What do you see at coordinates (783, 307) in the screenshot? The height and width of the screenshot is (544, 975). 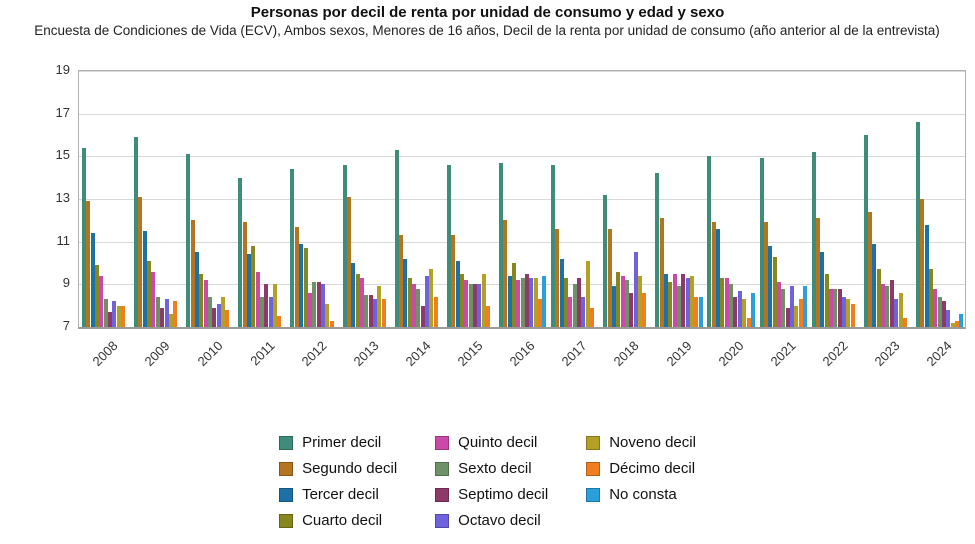 I see `bar-sexto-decil-2021` at bounding box center [783, 307].